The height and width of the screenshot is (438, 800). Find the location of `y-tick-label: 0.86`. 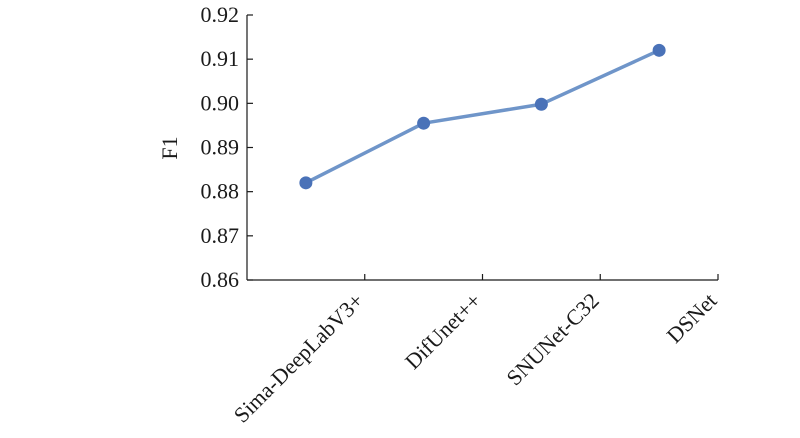

y-tick-label: 0.86 is located at coordinates (220, 279).